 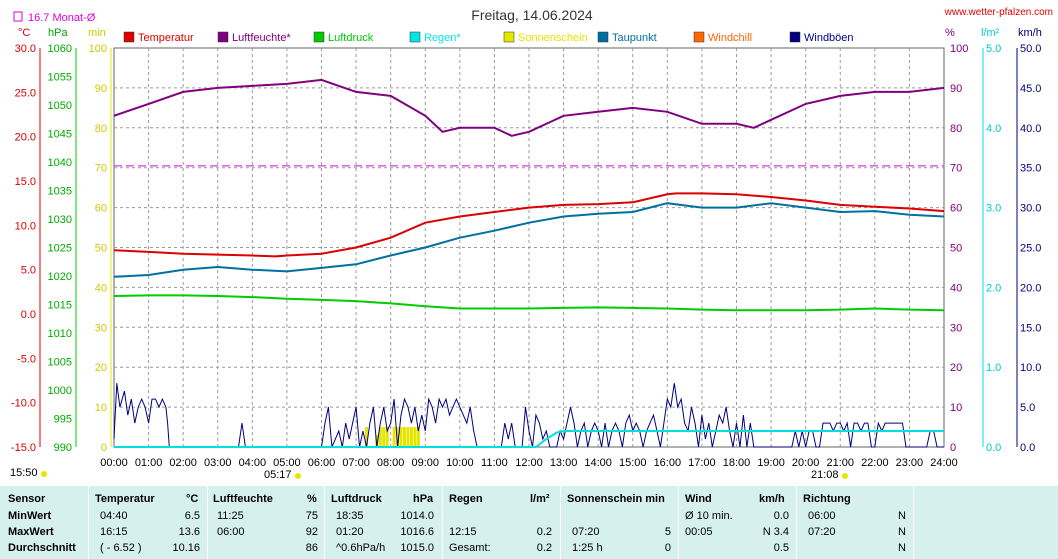 I want to click on y-tick-label-pressure: 1045, so click(x=60, y=135).